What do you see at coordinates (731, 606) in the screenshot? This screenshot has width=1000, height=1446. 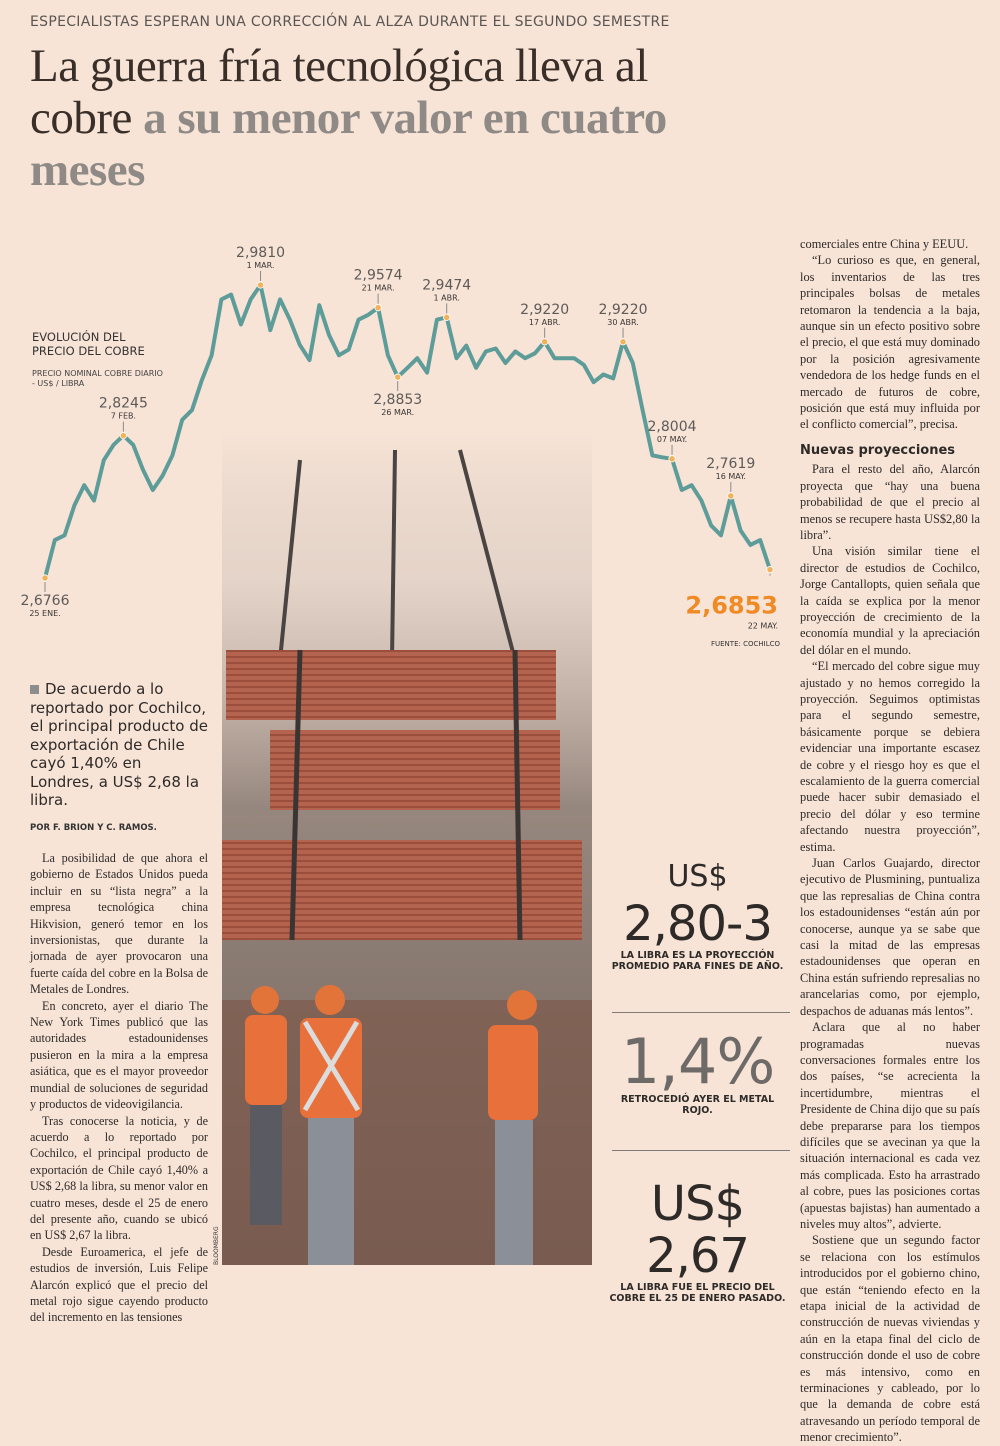 I see `value-label: 2,6853` at bounding box center [731, 606].